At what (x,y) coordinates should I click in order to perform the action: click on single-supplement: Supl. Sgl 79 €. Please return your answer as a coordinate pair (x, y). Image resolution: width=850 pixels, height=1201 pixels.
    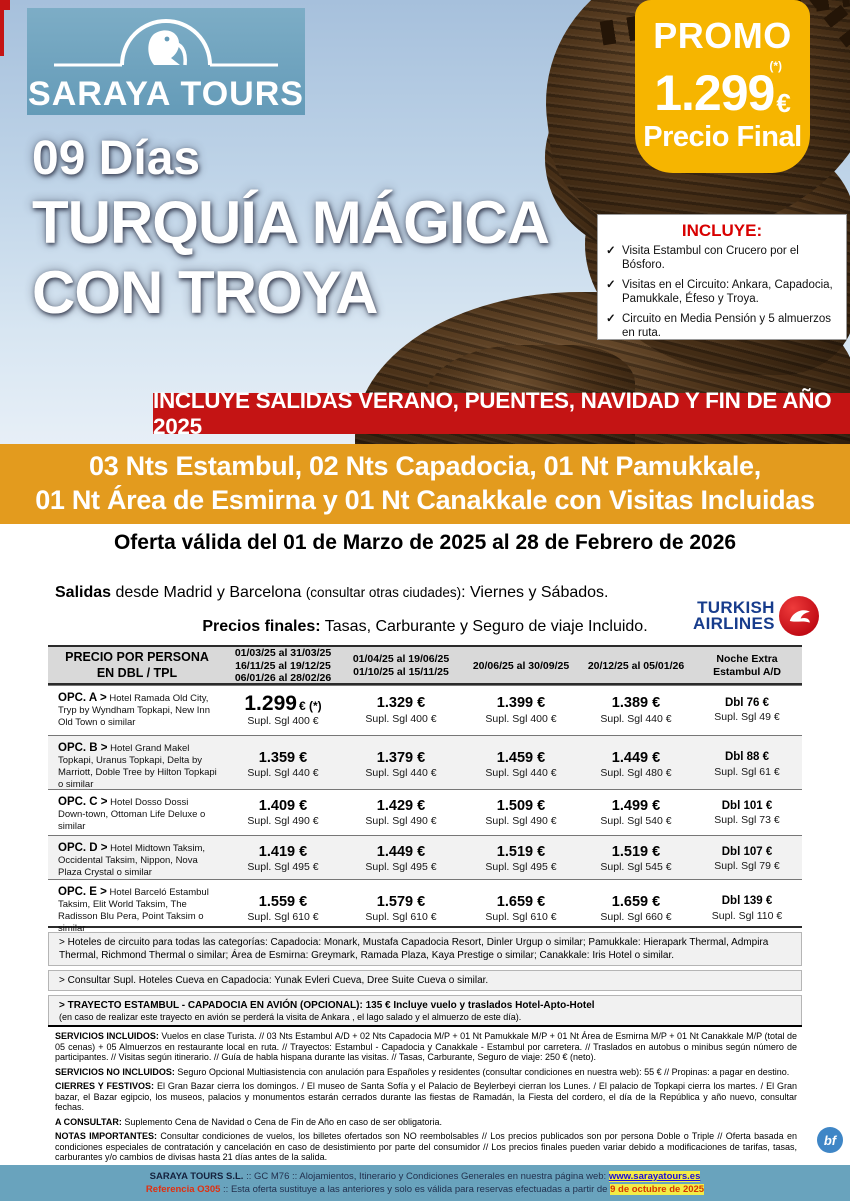
    Looking at the image, I should click on (747, 865).